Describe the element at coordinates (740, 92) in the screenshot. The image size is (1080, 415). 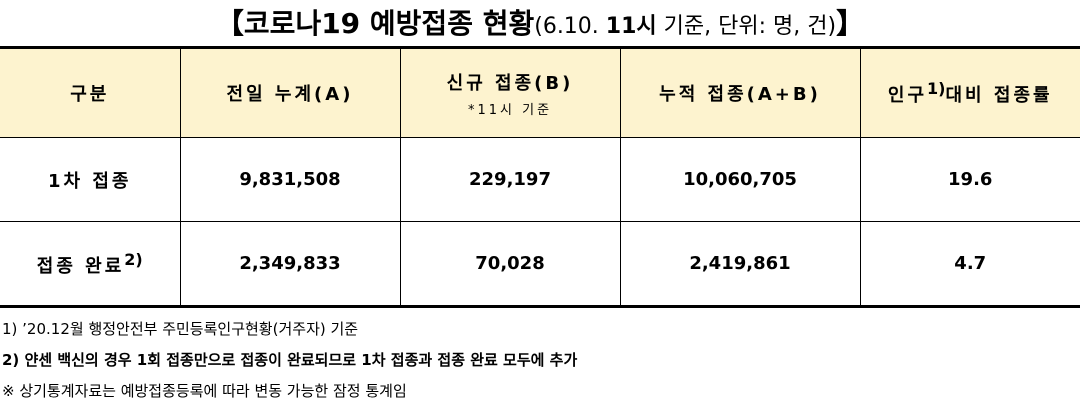
I see `header-cell: 누적 접종(A+B)` at that location.